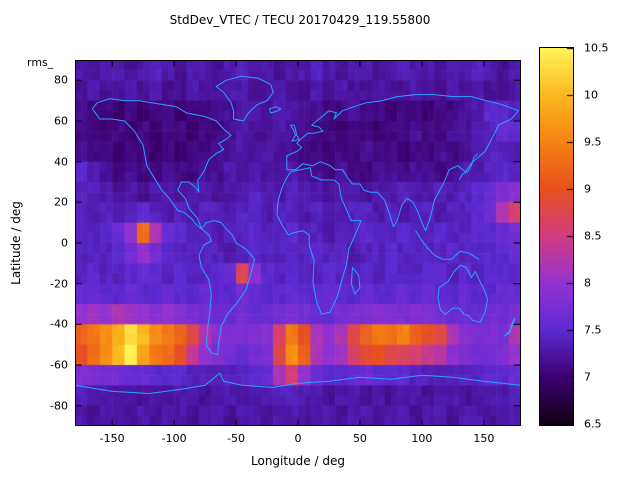  I want to click on y-tick-label: 0, so click(64, 243).